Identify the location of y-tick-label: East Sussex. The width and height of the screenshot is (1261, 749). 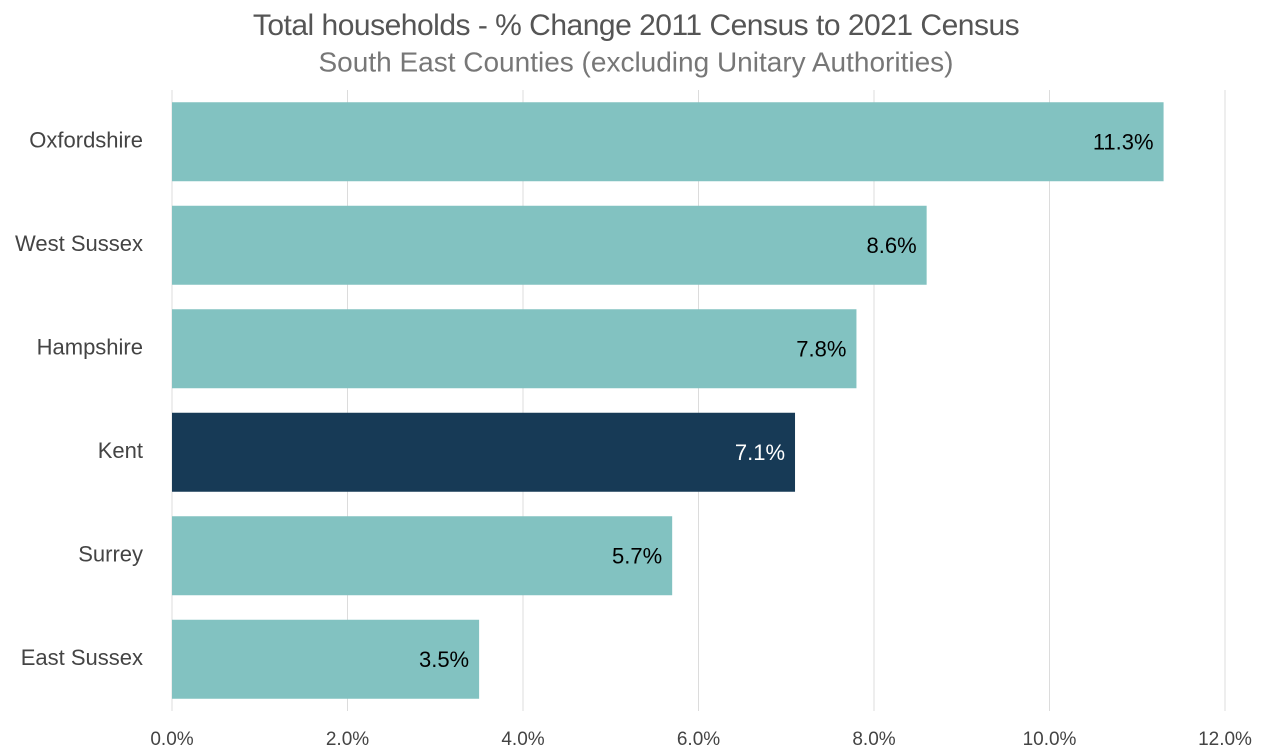
(82, 657).